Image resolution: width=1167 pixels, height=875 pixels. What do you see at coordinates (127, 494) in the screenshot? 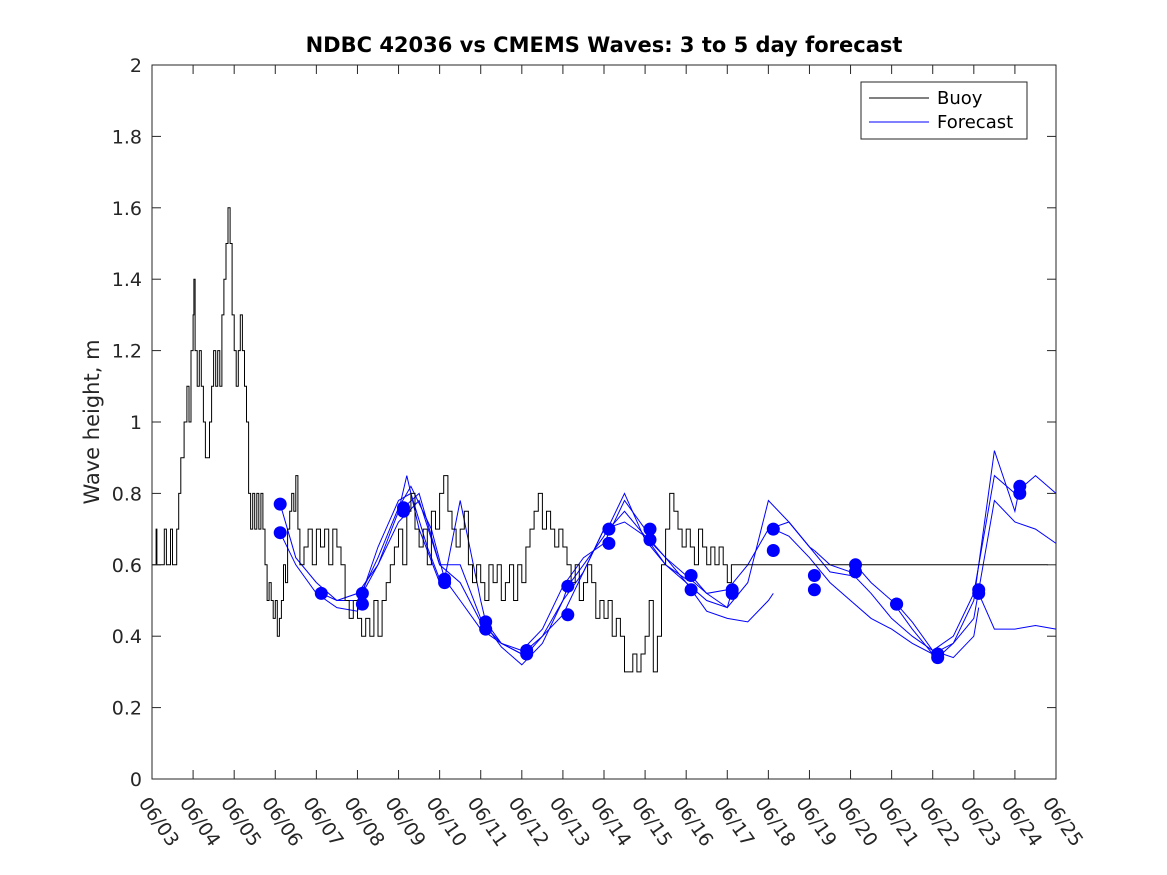
I see `y-tick-label: 0.8` at bounding box center [127, 494].